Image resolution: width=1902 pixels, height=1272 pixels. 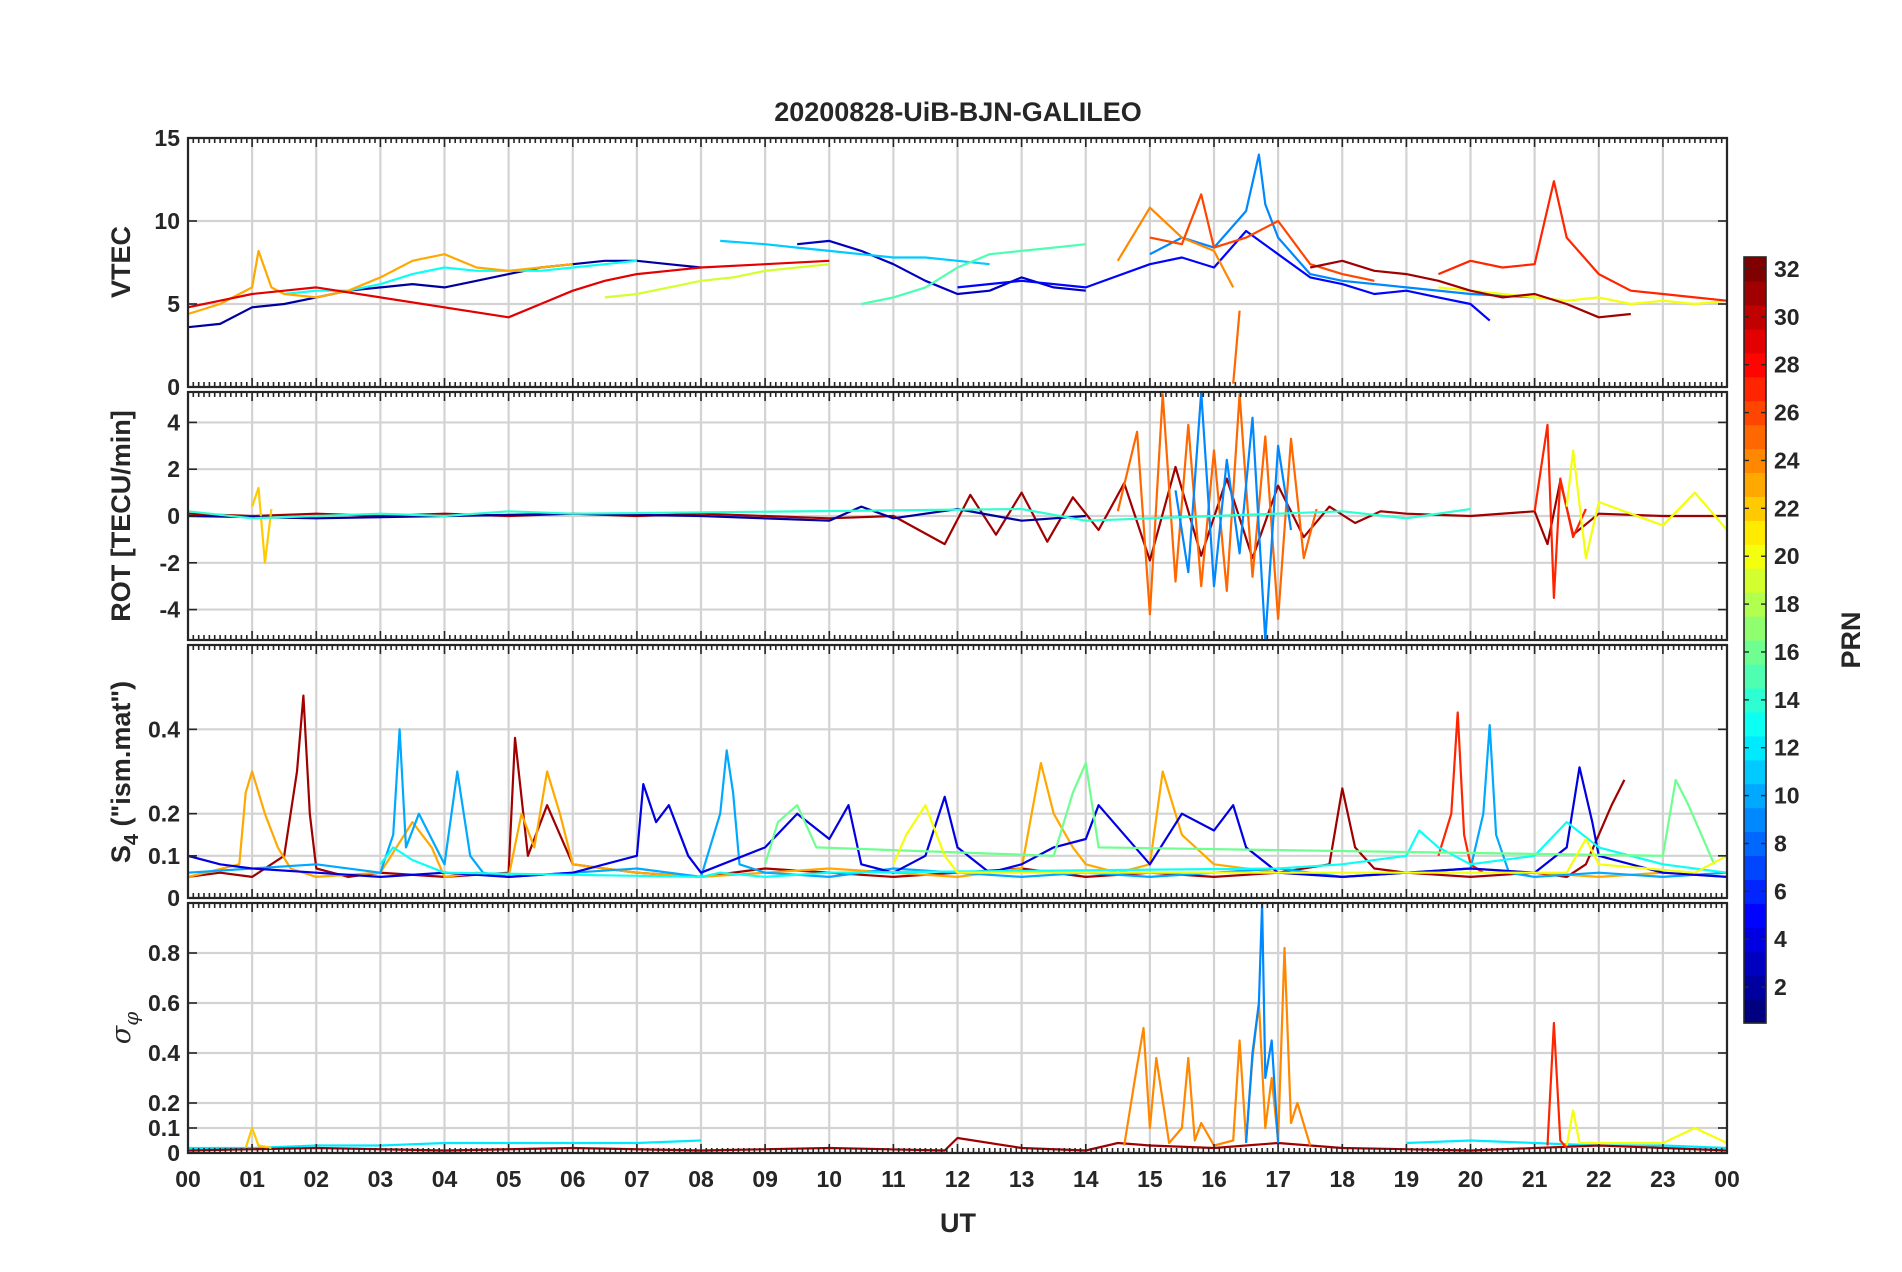 What do you see at coordinates (573, 1179) in the screenshot?
I see `x-tick-label: 06` at bounding box center [573, 1179].